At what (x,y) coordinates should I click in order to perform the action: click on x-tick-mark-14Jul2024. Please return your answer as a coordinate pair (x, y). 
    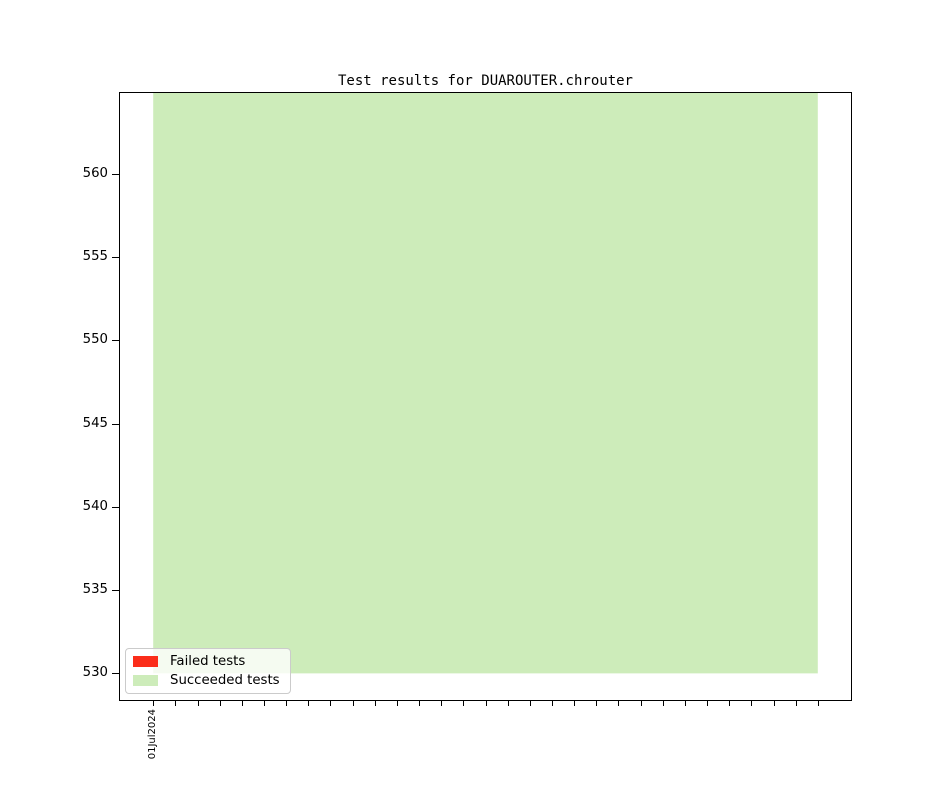
    Looking at the image, I should click on (442, 703).